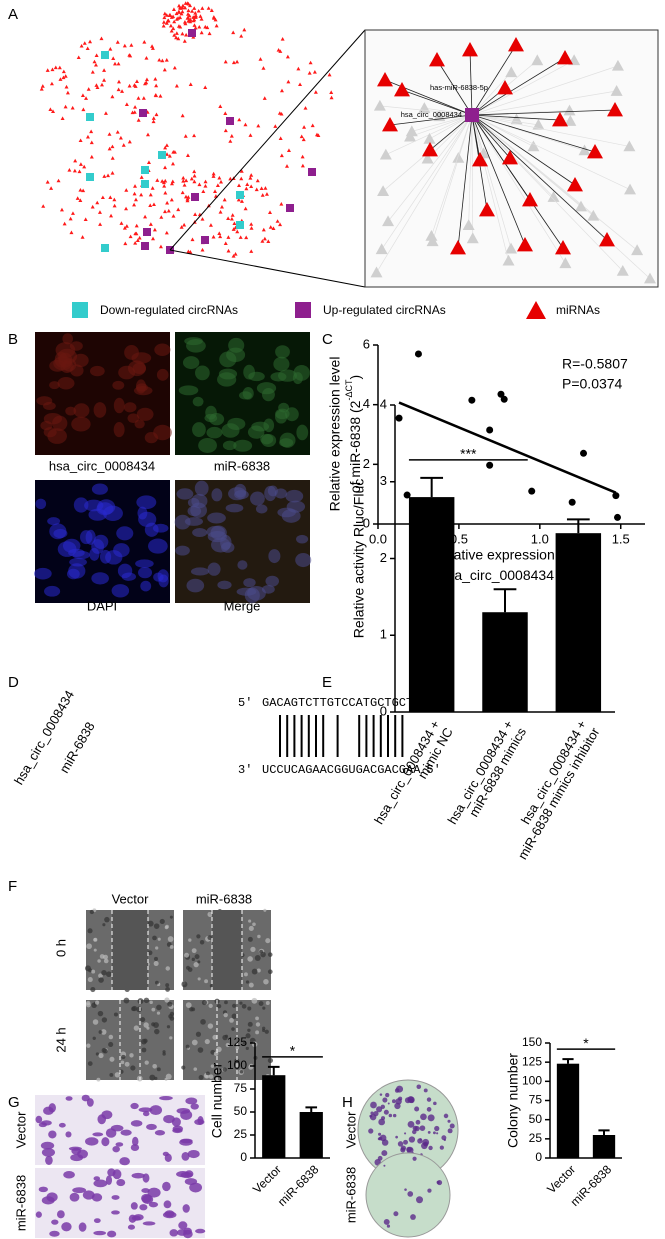 The height and width of the screenshot is (1239, 665). I want to click on significance: *, so click(586, 1043).